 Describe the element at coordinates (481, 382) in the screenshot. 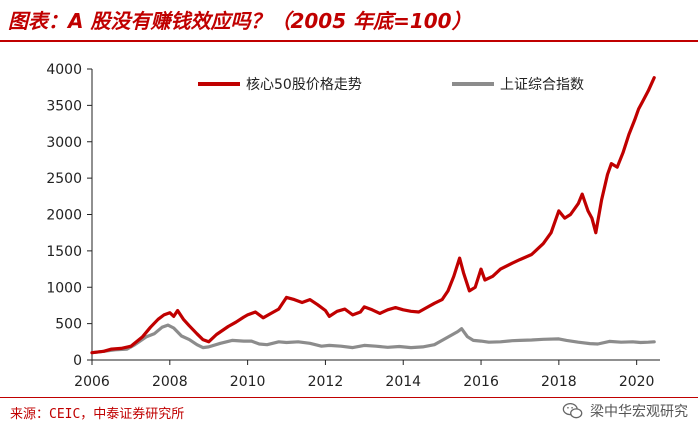

I see `x-tick-label: 2016` at that location.